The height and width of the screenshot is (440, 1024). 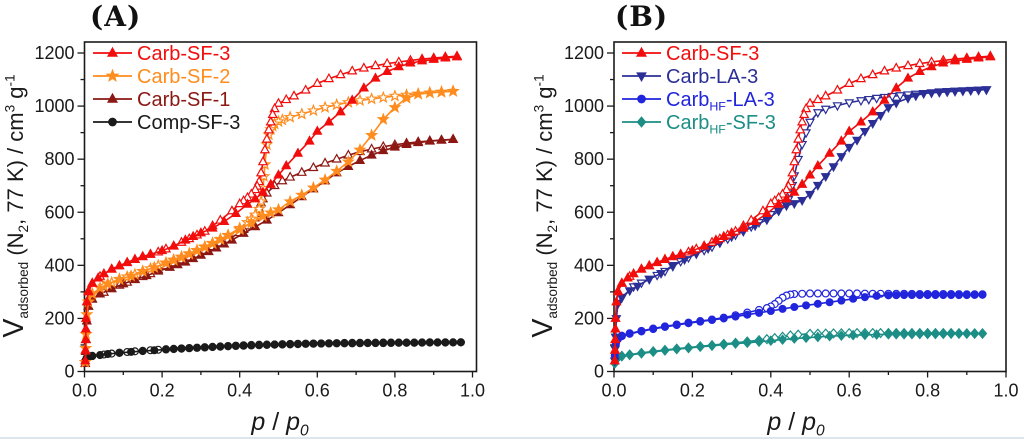 What do you see at coordinates (642, 16) in the screenshot?
I see `panel-b-title: (B)` at bounding box center [642, 16].